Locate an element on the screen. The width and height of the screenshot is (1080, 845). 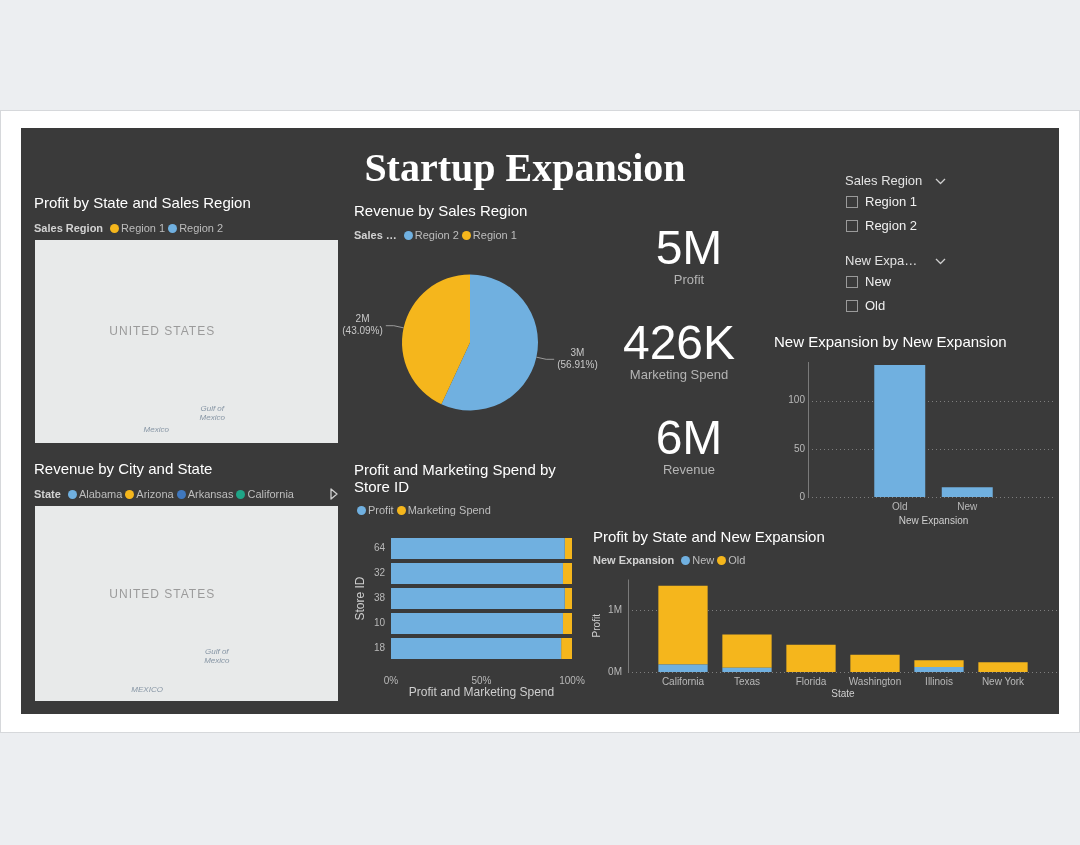
legend-title: State is located at coordinates (47, 494).